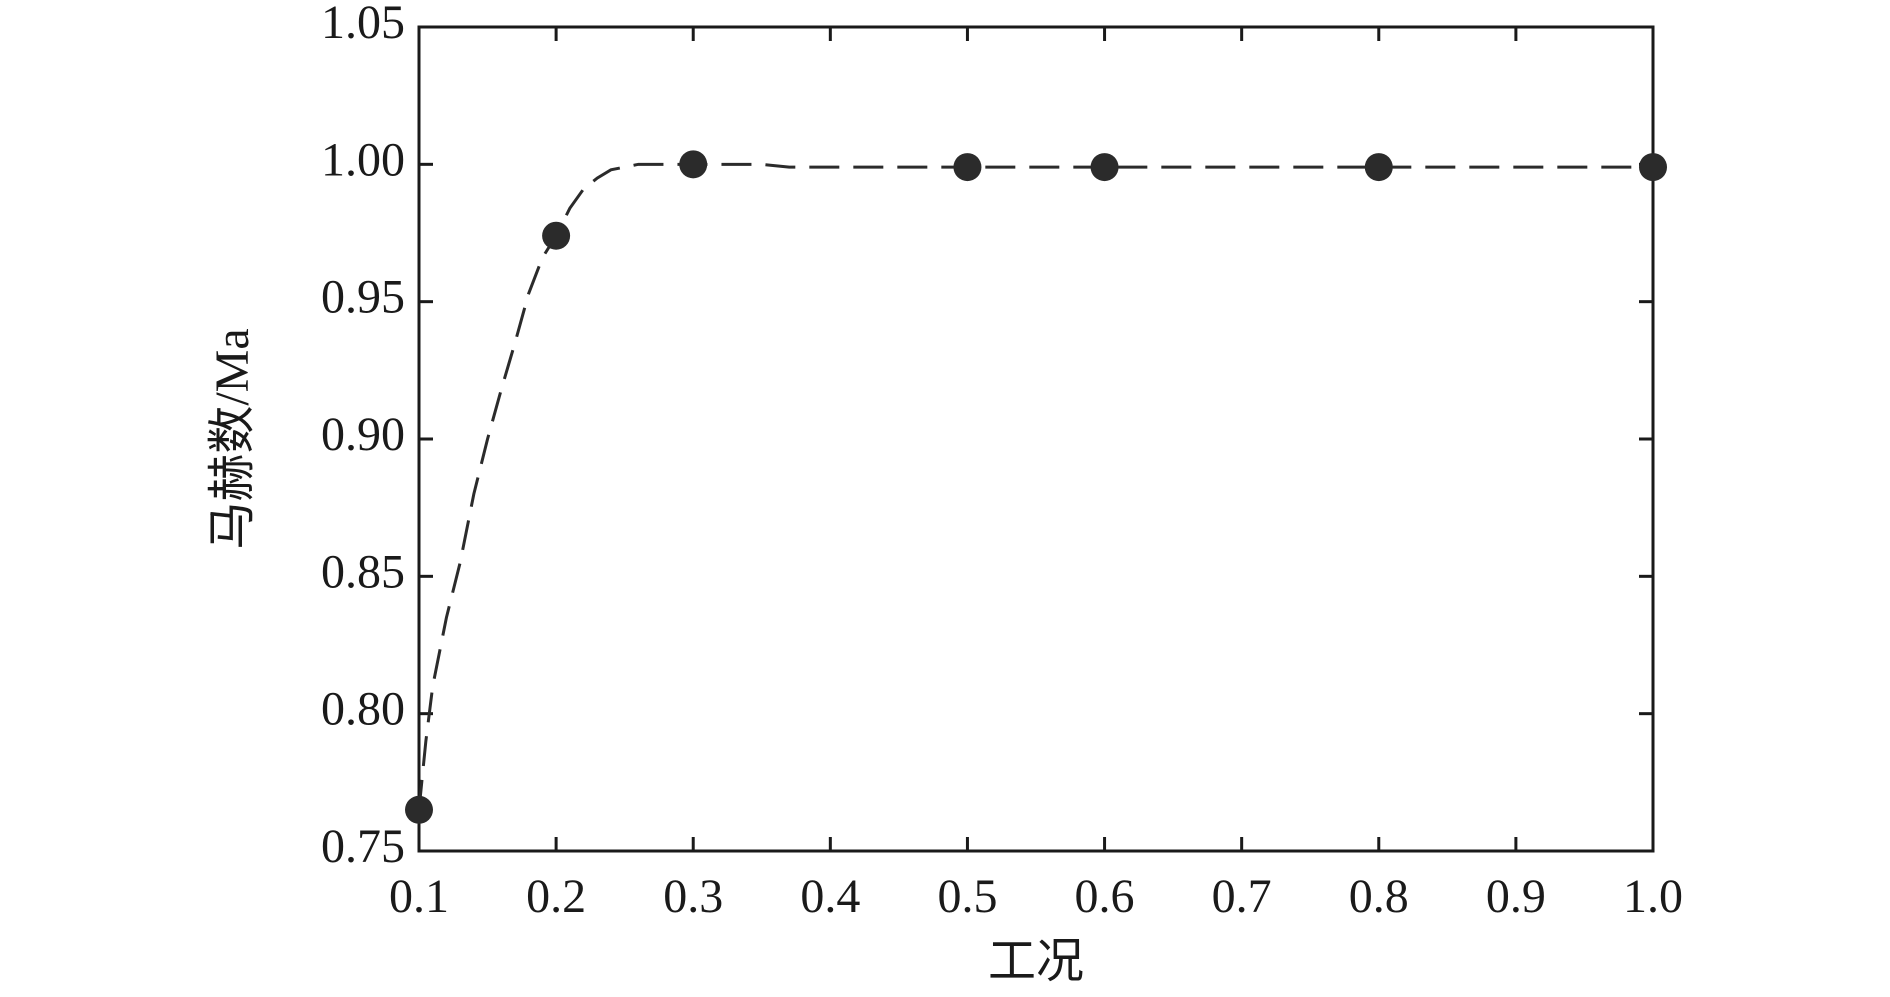 This screenshot has width=1890, height=997. I want to click on y-tick-label: 0.90, so click(363, 434).